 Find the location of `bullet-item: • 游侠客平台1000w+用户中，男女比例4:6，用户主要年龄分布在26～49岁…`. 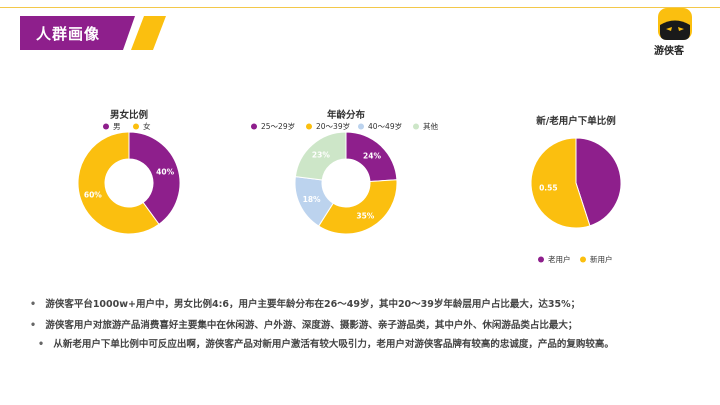

bullet-item: • 游侠客平台1000w+用户中，男女比例4:6，用户主要年龄分布在26～49岁… is located at coordinates (305, 303).